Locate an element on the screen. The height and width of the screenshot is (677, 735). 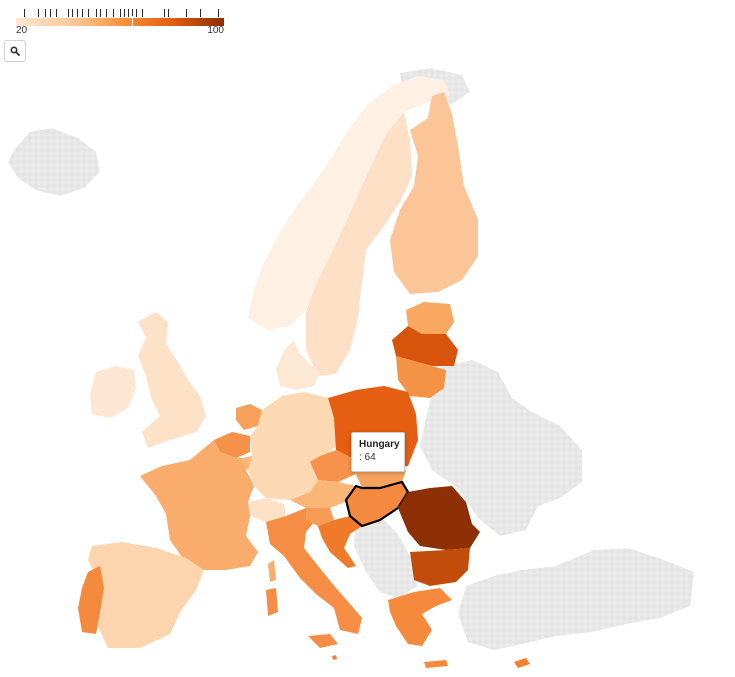
legend-distribution-ticks is located at coordinates (120, 13).